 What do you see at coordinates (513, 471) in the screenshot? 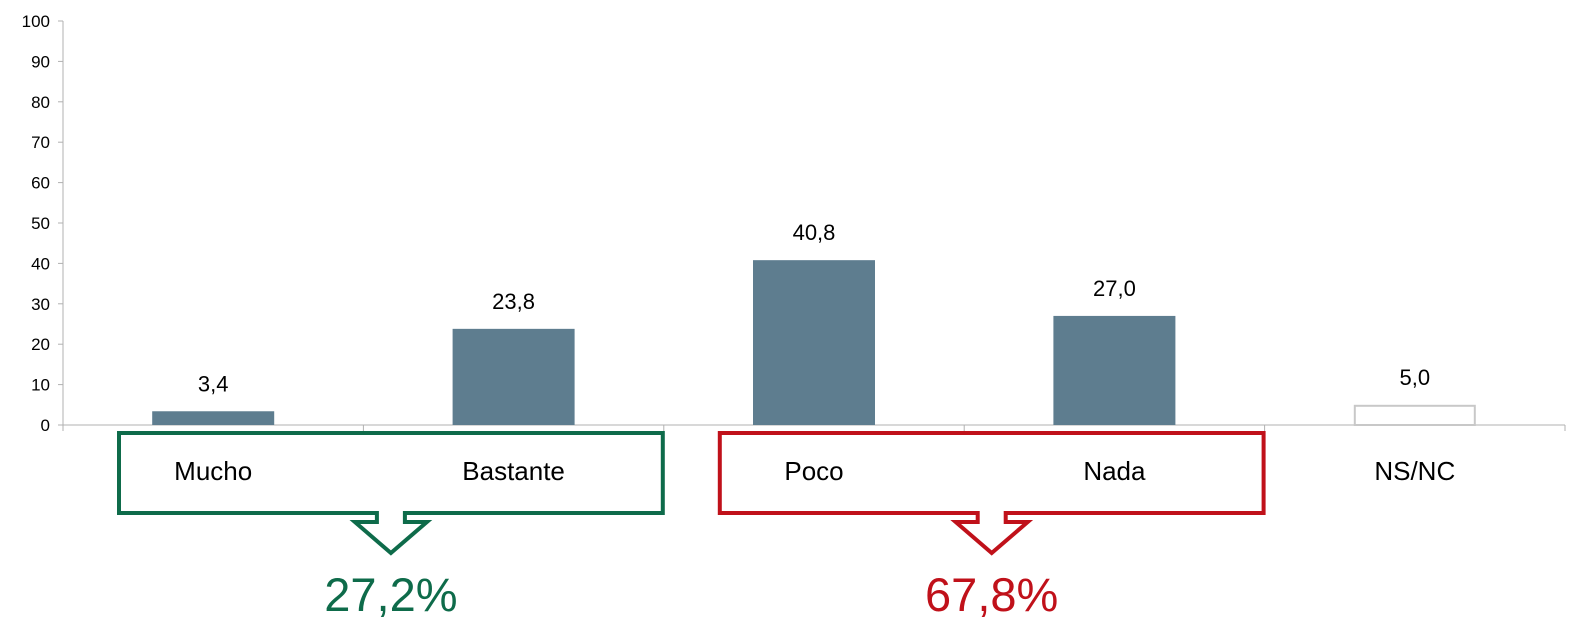
I see `category-label: Bastante` at bounding box center [513, 471].